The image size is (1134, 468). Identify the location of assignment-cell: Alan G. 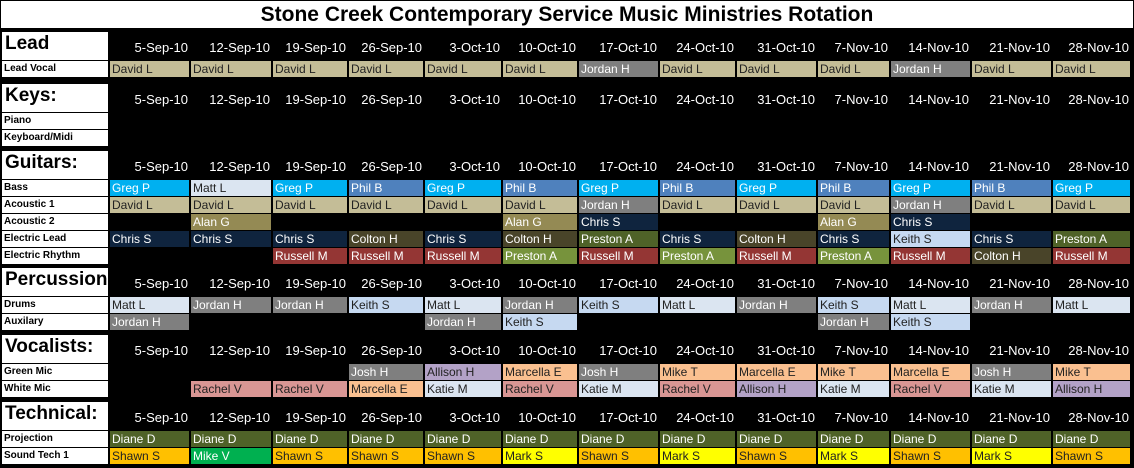
(231, 222).